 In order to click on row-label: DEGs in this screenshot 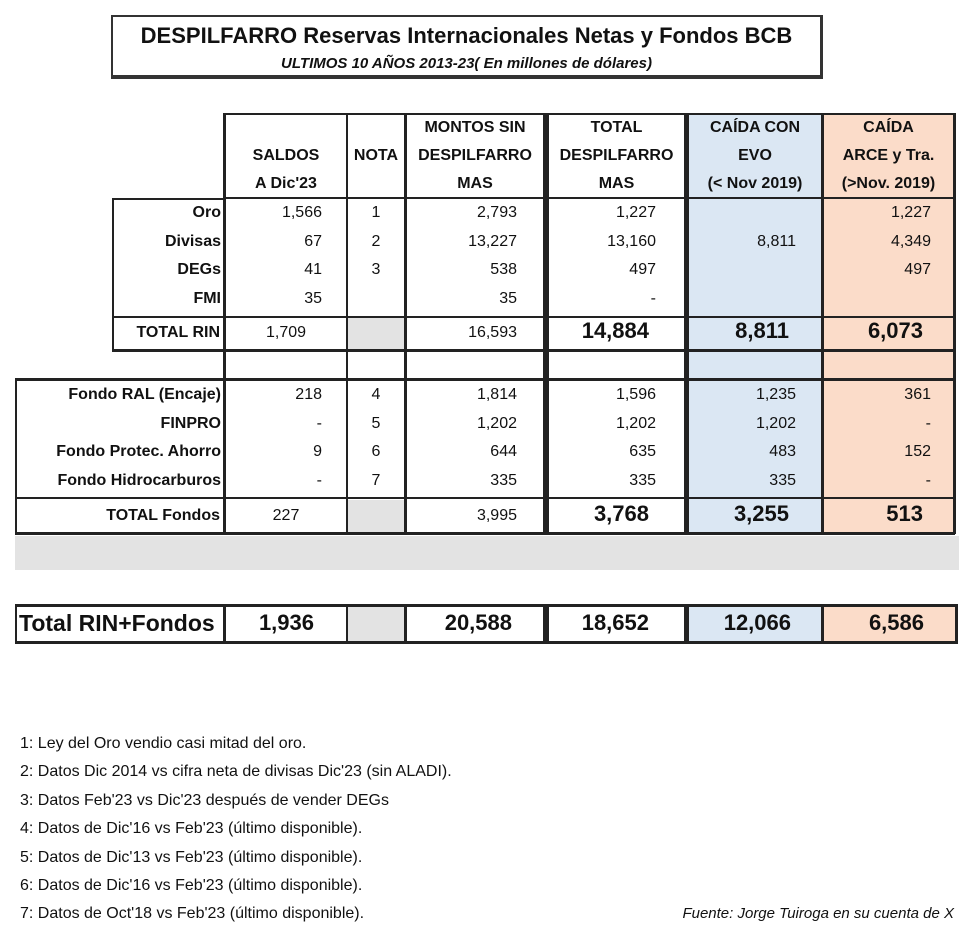, I will do `click(199, 269)`.